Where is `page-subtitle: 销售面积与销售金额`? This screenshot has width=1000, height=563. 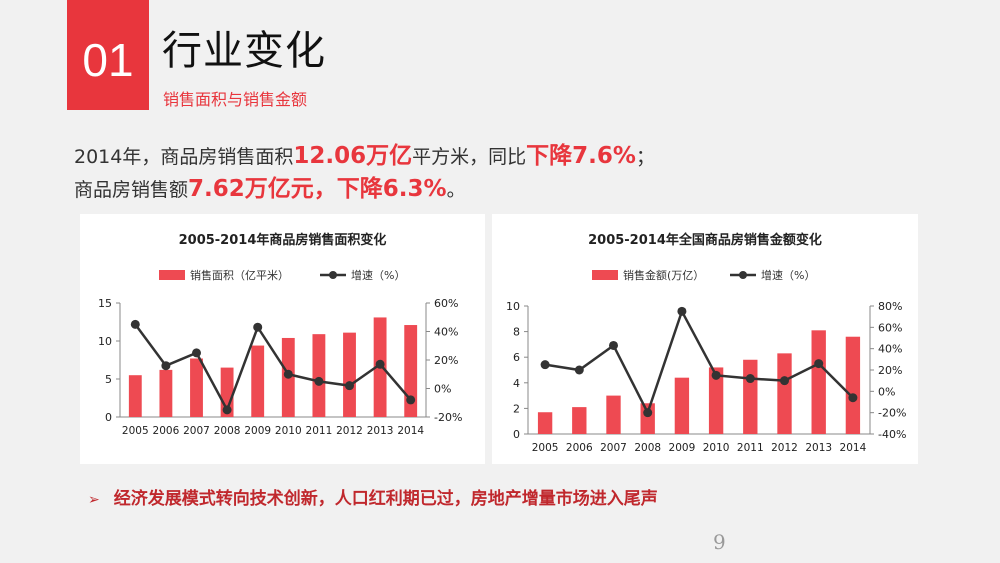
page-subtitle: 销售面积与销售金额 is located at coordinates (235, 99).